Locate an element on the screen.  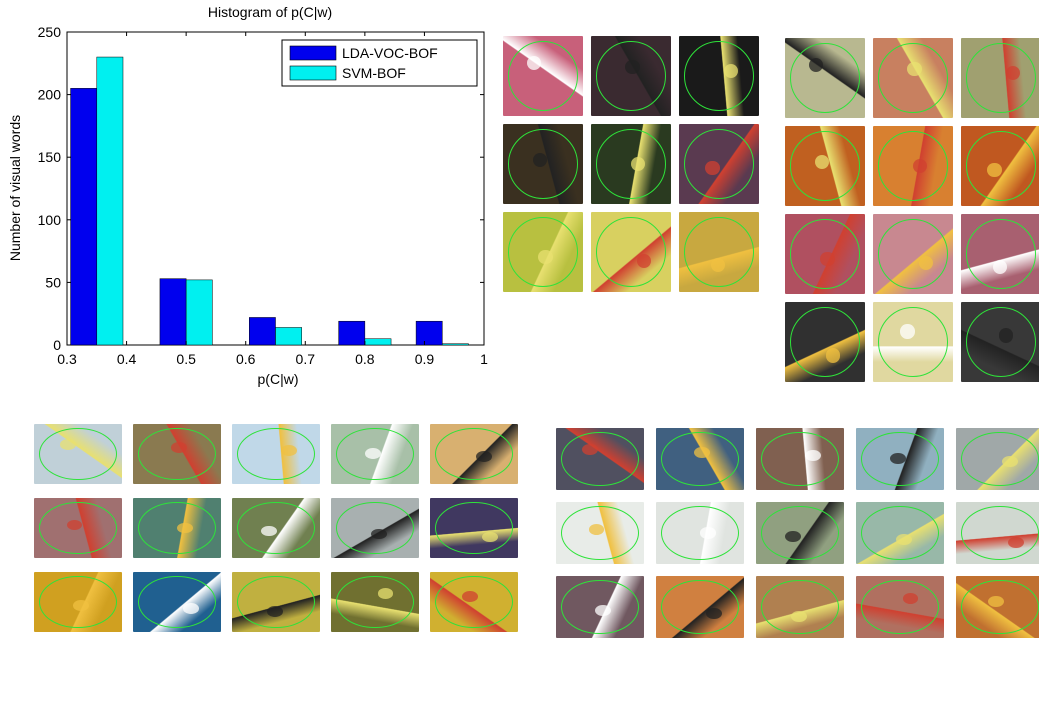
legend-label-lda: LDA-VOC-BOF is located at coordinates (390, 53).